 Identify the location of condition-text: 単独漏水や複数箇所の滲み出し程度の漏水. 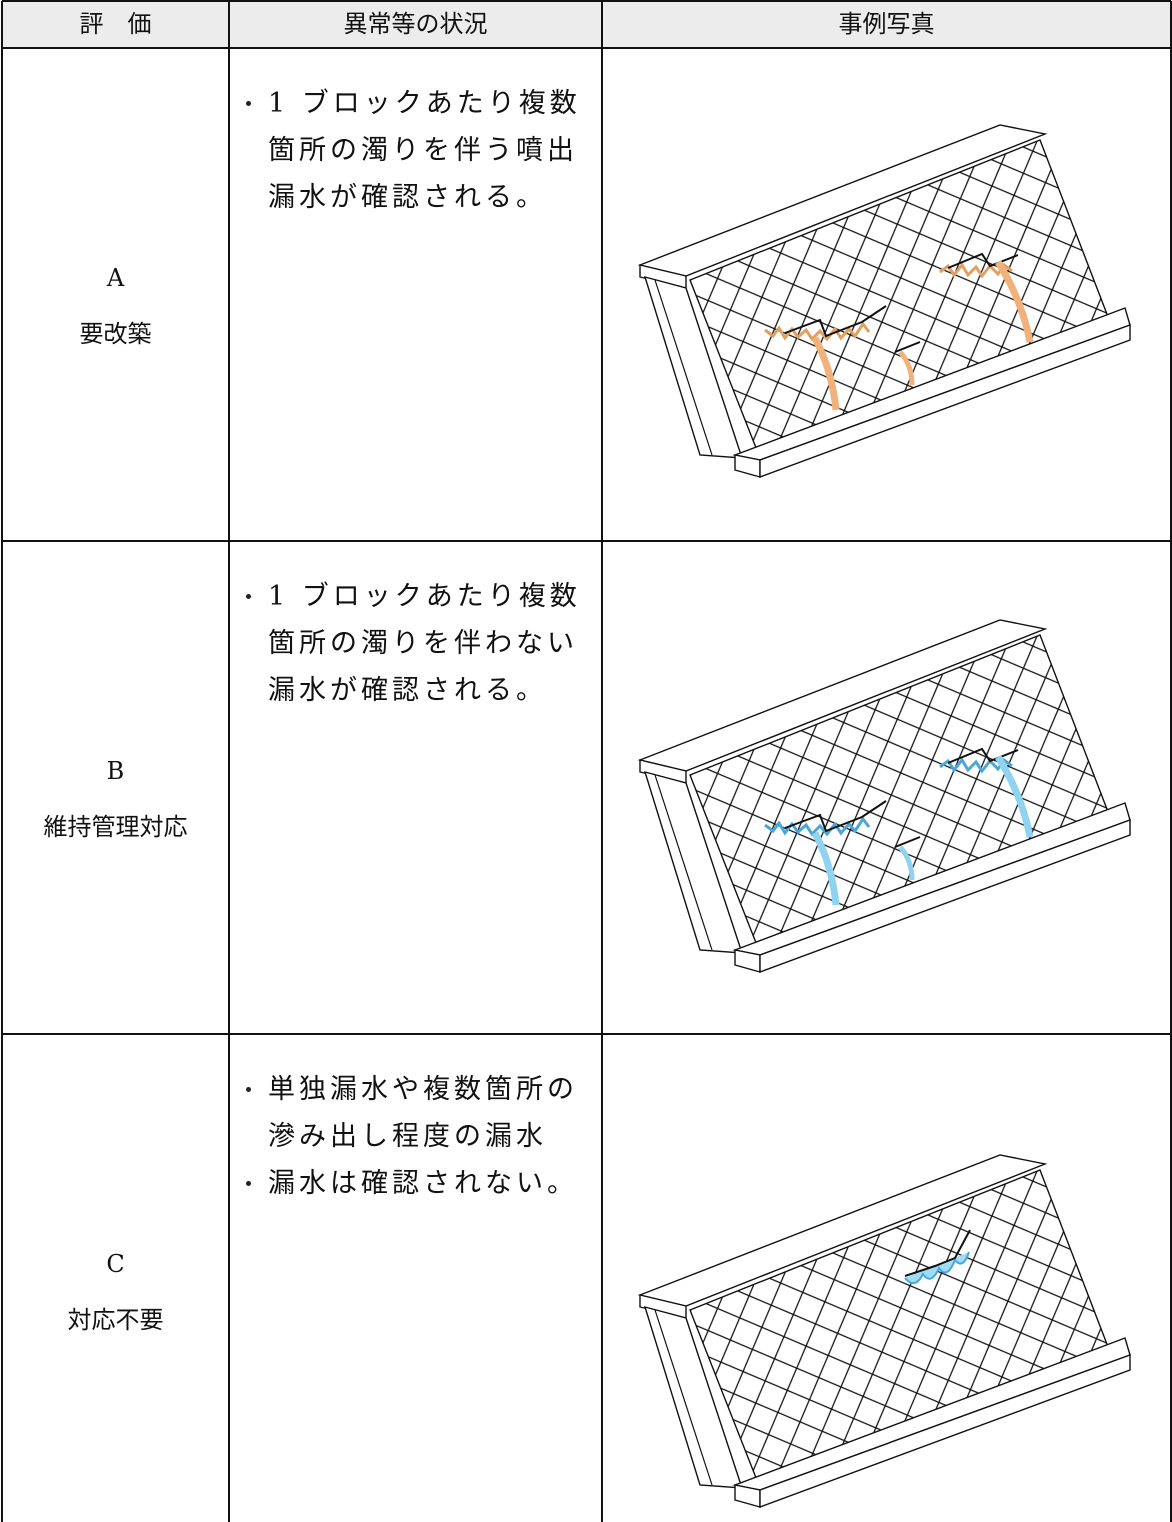
(423, 1113).